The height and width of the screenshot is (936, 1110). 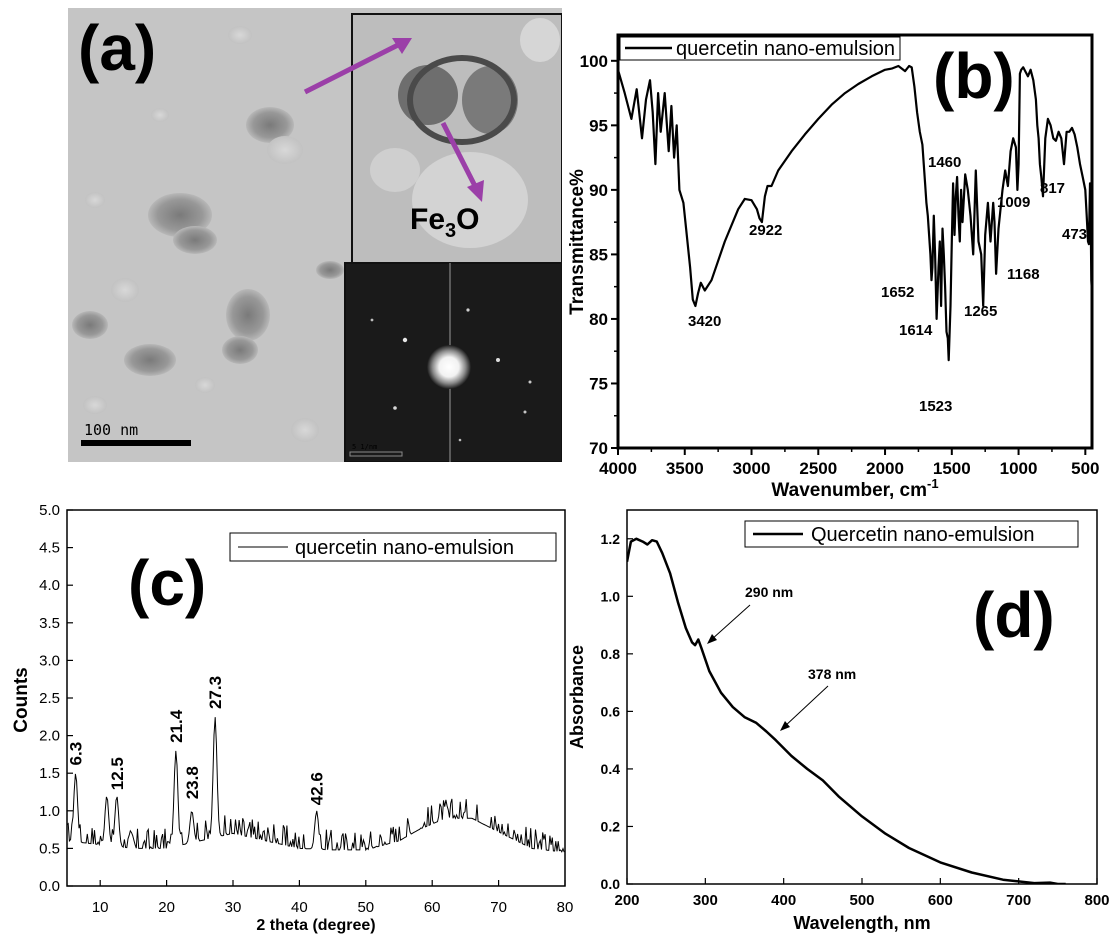 What do you see at coordinates (940, 900) in the screenshot?
I see `chart-d-xtick-label: 600` at bounding box center [940, 900].